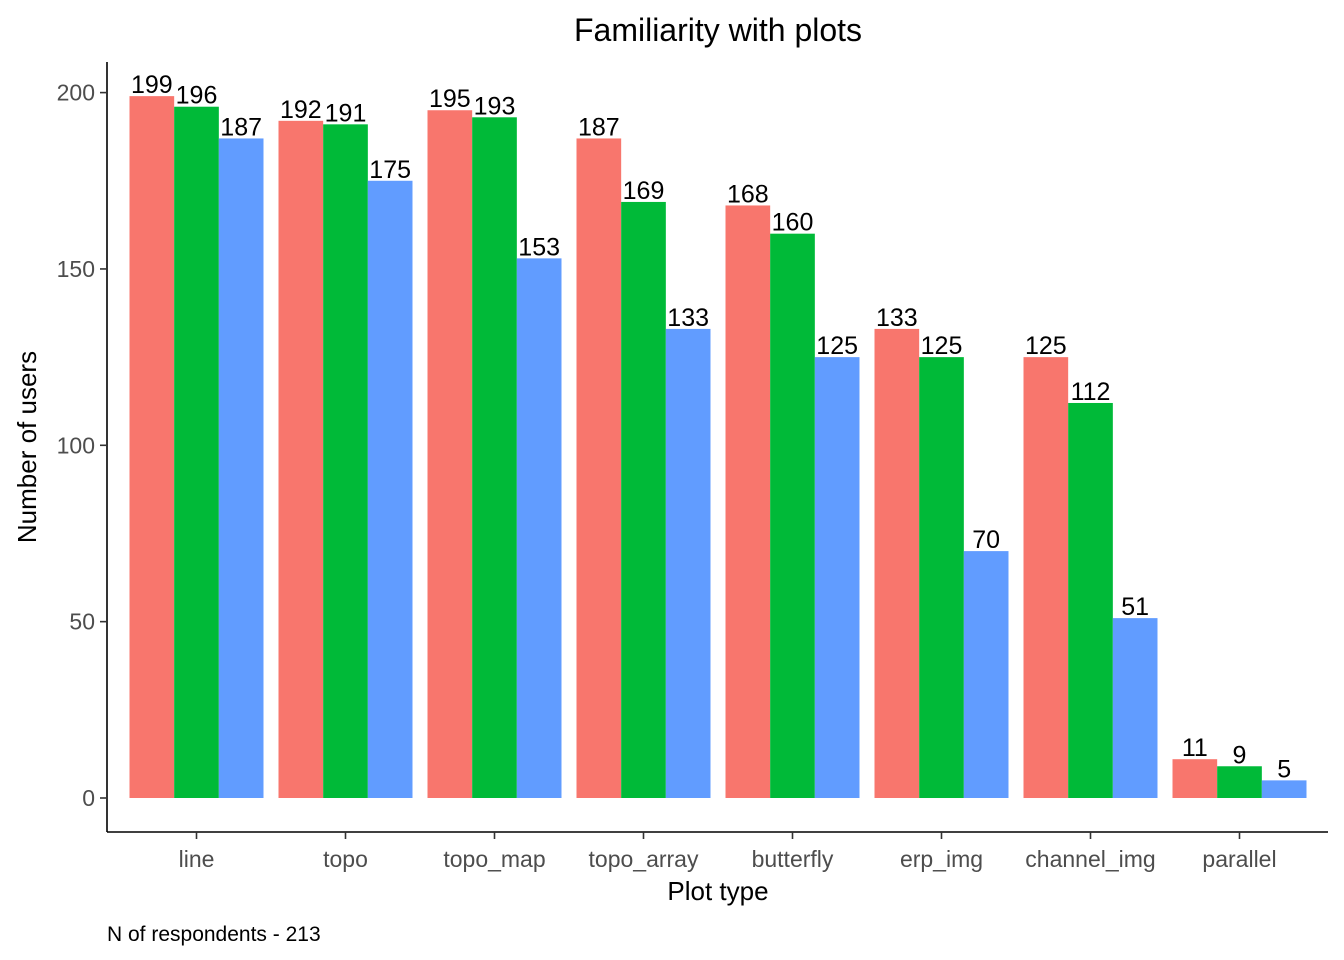  What do you see at coordinates (1090, 859) in the screenshot?
I see `x-tick-label: channel_img` at bounding box center [1090, 859].